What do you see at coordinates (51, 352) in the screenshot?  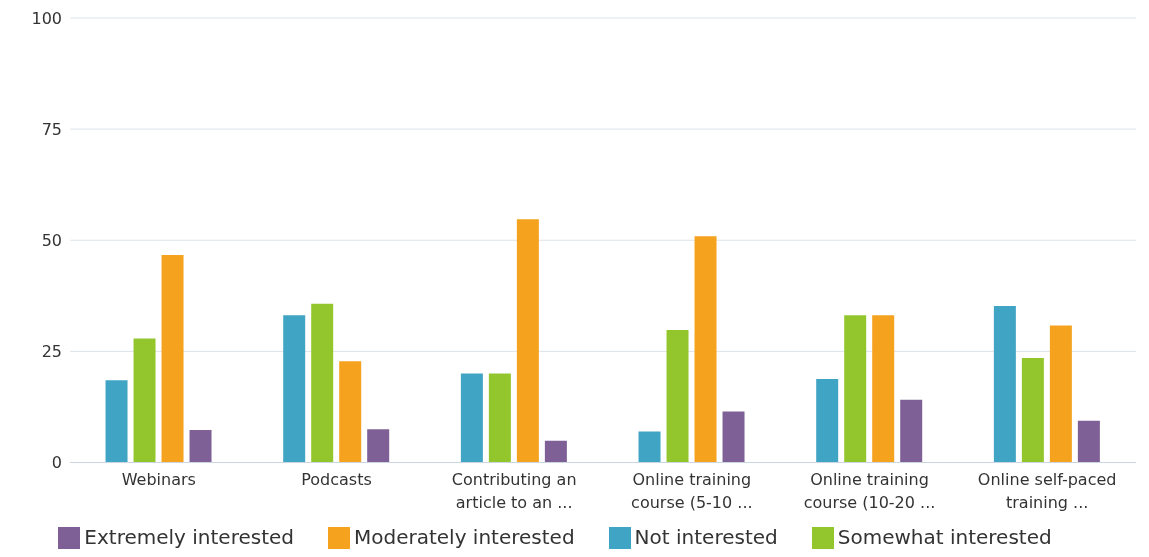 I see `y-tick-label: 25` at bounding box center [51, 352].